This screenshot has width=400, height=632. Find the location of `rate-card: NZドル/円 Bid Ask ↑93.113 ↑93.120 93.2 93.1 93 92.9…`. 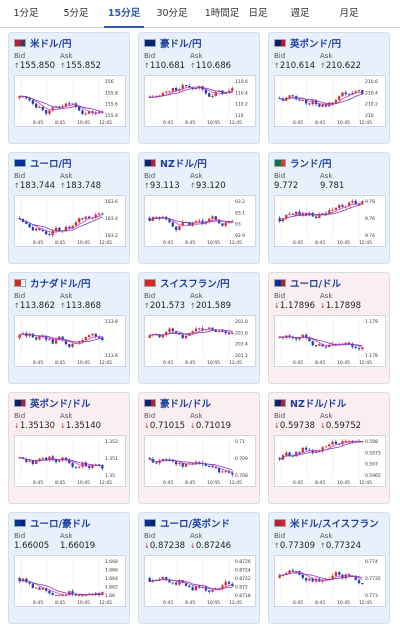

rate-card: NZドル/円 Bid Ask ↑93.113 ↑93.120 93.2 93.1 93 92.9… is located at coordinates (199, 208).